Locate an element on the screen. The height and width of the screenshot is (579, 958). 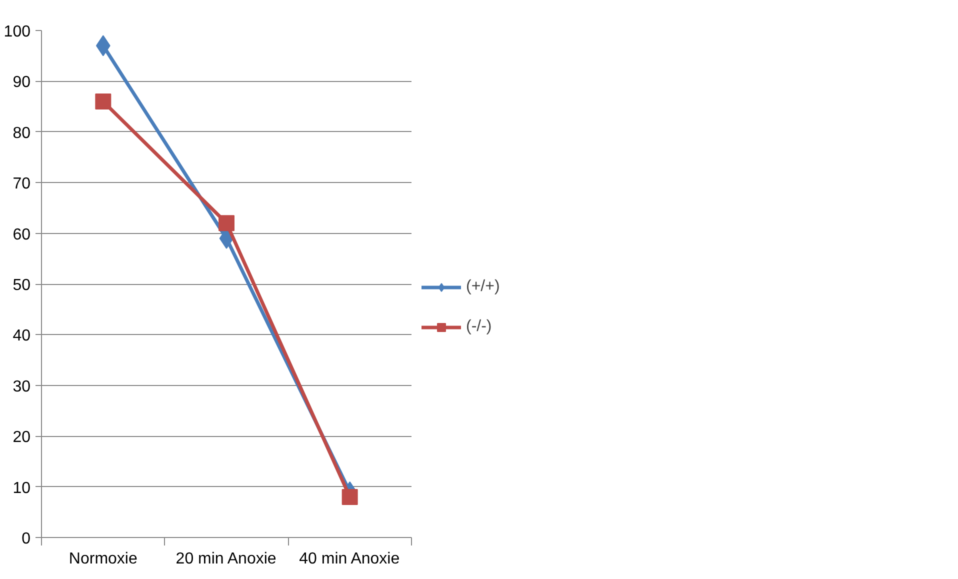
y-tick-label: 100 is located at coordinates (17, 32).